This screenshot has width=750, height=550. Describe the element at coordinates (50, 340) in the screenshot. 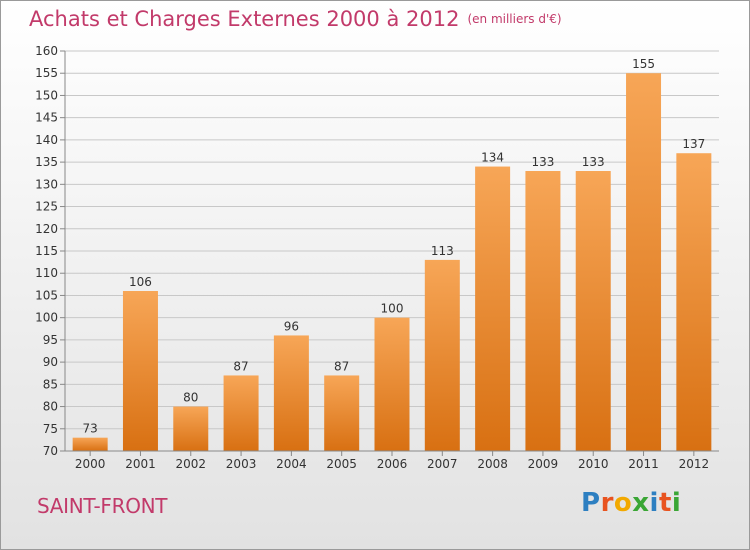

I see `y-tick-label: 95` at that location.